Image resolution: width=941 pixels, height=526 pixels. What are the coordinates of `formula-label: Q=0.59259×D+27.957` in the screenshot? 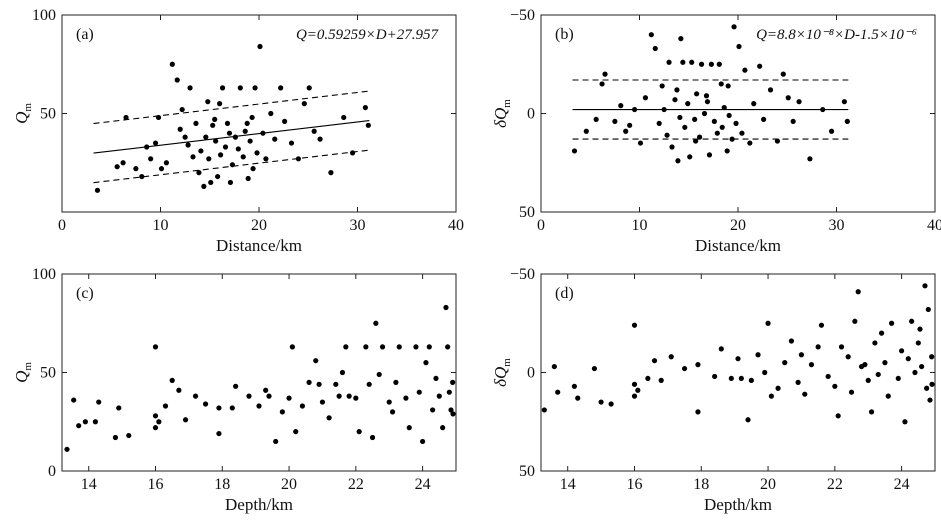 It's located at (368, 35).